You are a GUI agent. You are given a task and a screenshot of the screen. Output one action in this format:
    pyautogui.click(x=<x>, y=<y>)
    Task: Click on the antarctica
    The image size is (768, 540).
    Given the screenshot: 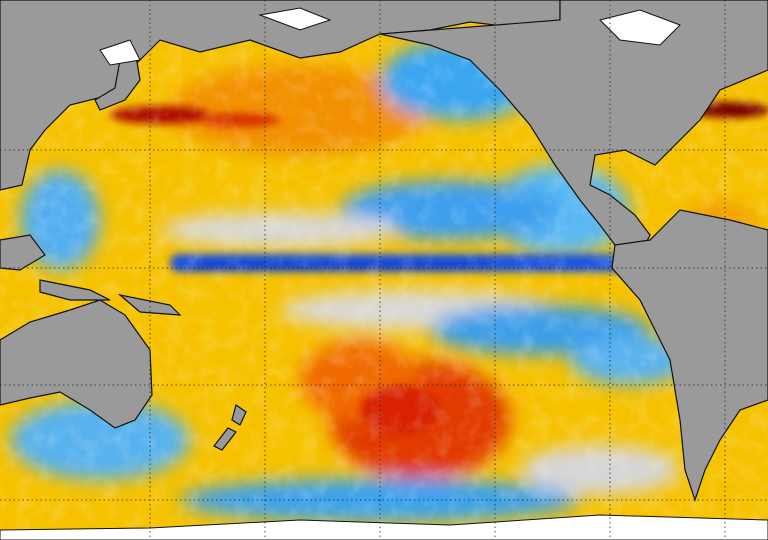 What is the action you would take?
    pyautogui.click(x=384, y=527)
    